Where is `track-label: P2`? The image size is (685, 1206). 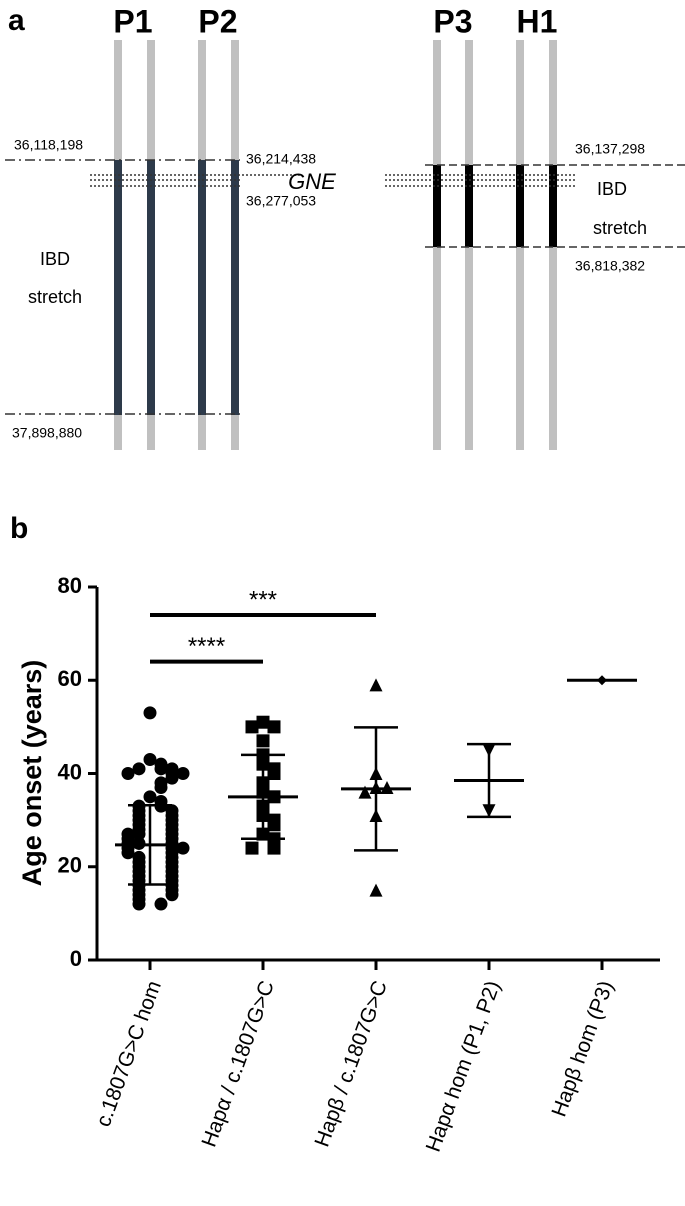
track-label: P2 is located at coordinates (217, 21).